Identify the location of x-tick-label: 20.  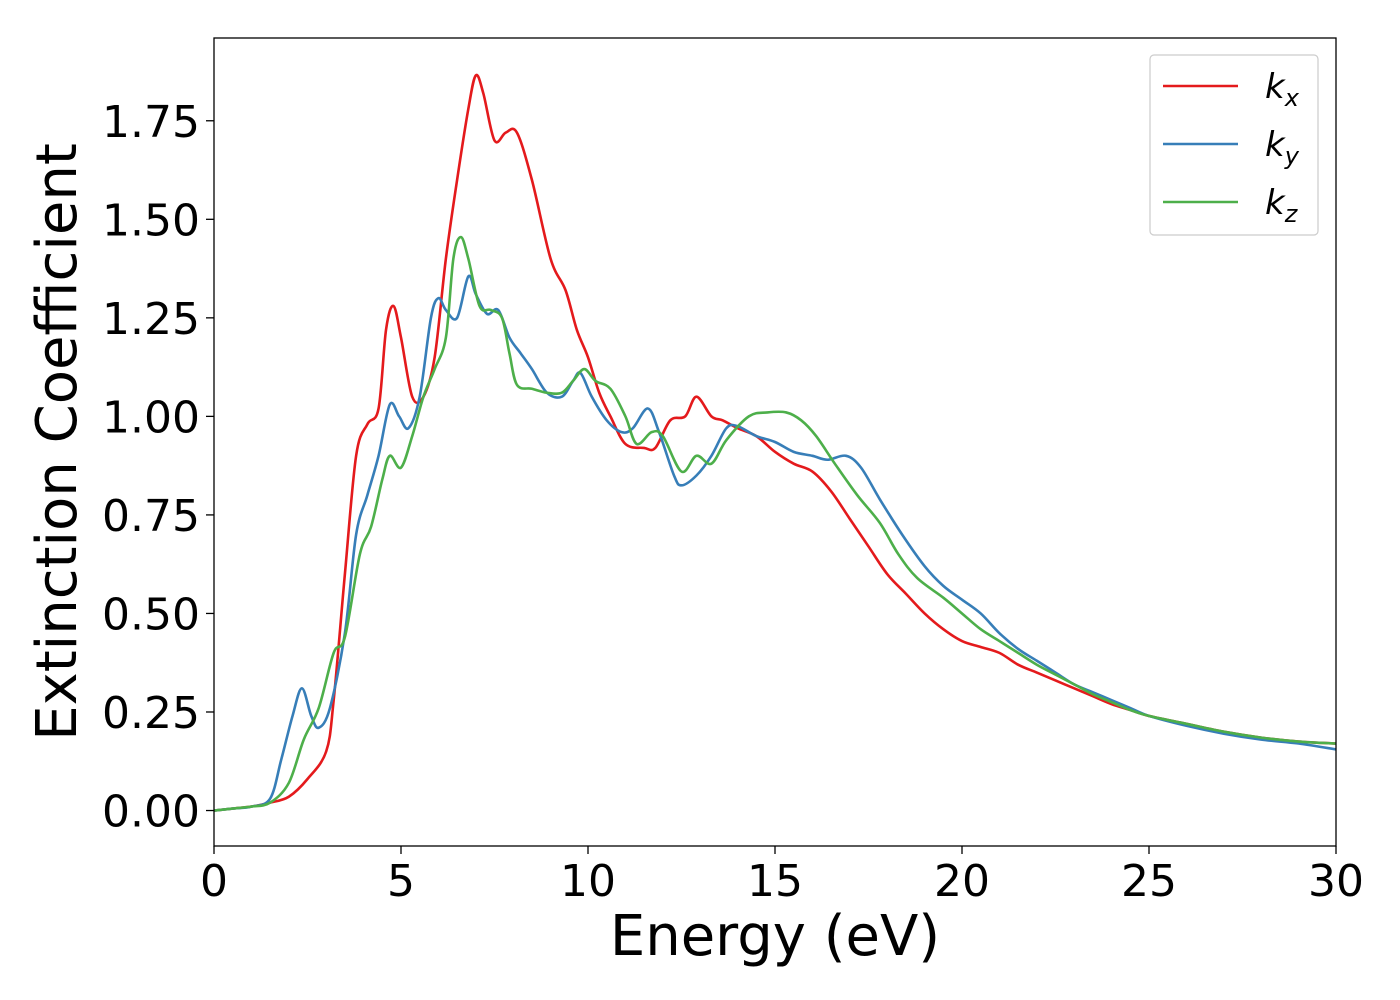
(962, 881).